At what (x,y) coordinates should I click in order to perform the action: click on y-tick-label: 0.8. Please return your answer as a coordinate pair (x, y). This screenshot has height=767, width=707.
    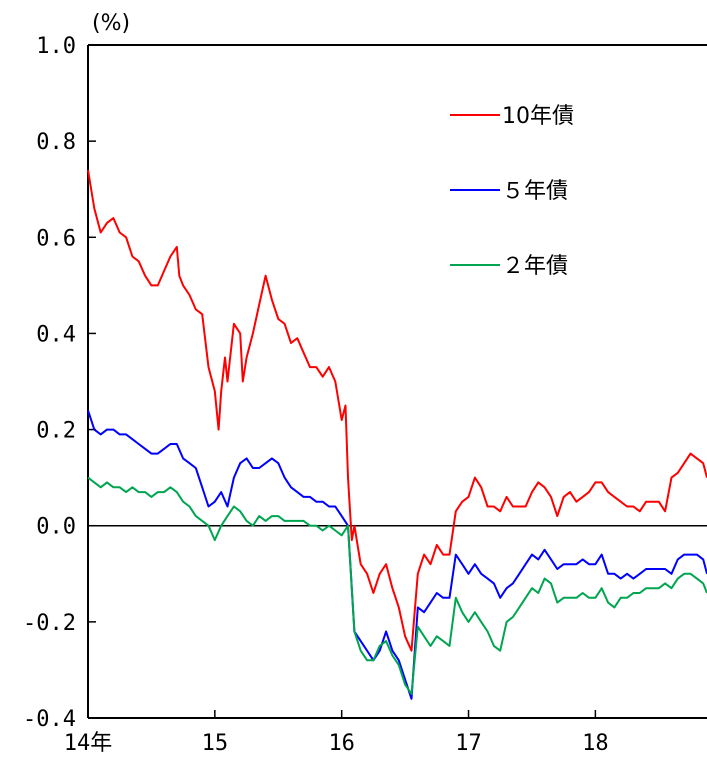
    Looking at the image, I should click on (56, 142).